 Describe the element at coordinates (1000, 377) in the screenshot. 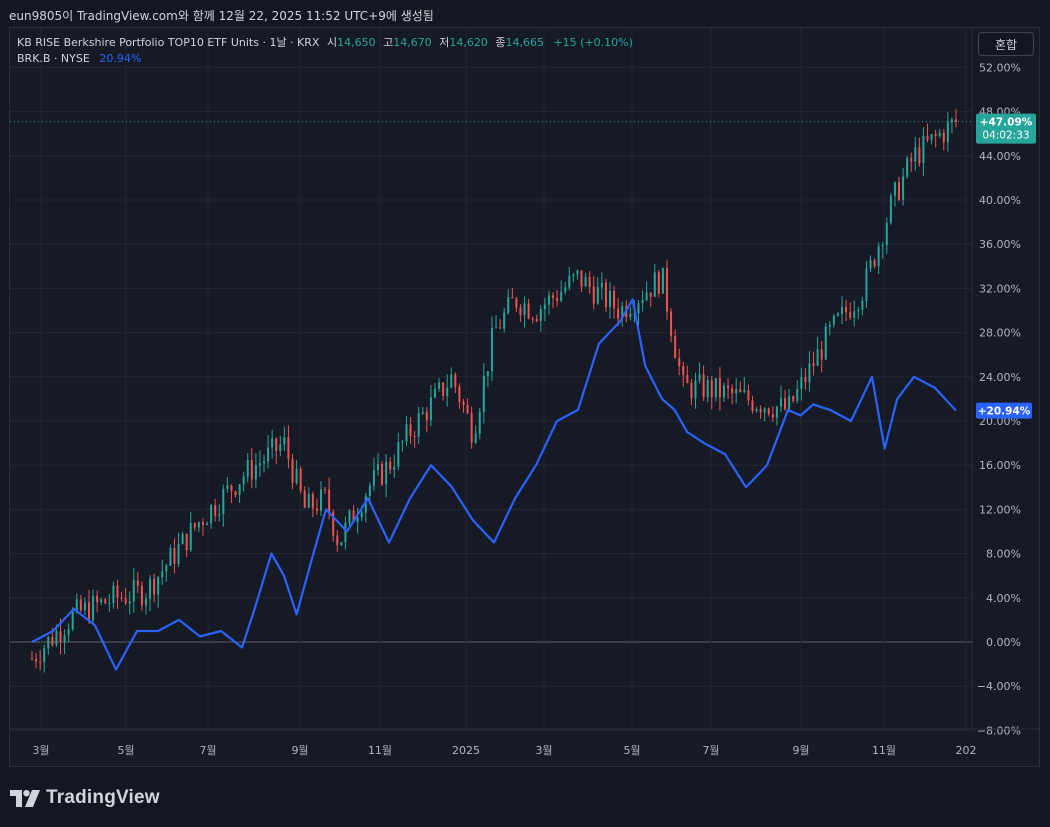

I see `y-tick-label: 24.00%` at that location.